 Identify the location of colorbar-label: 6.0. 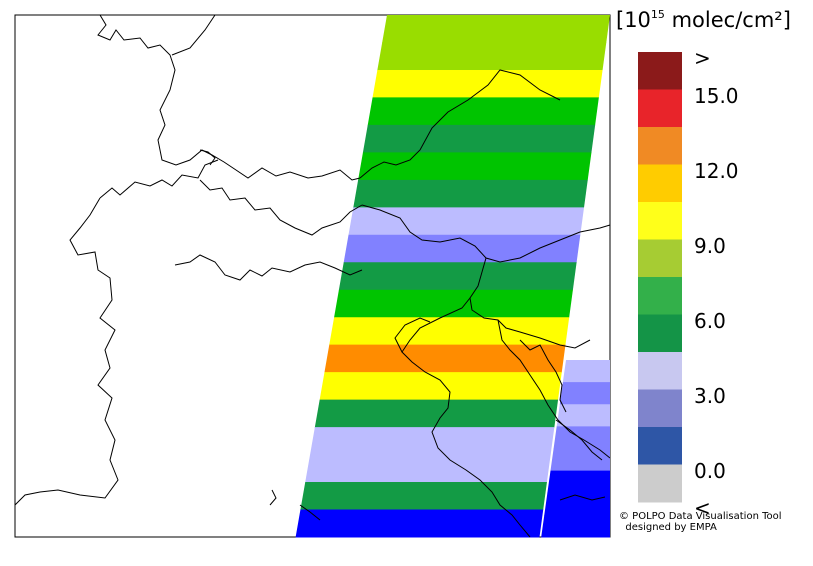
(710, 320).